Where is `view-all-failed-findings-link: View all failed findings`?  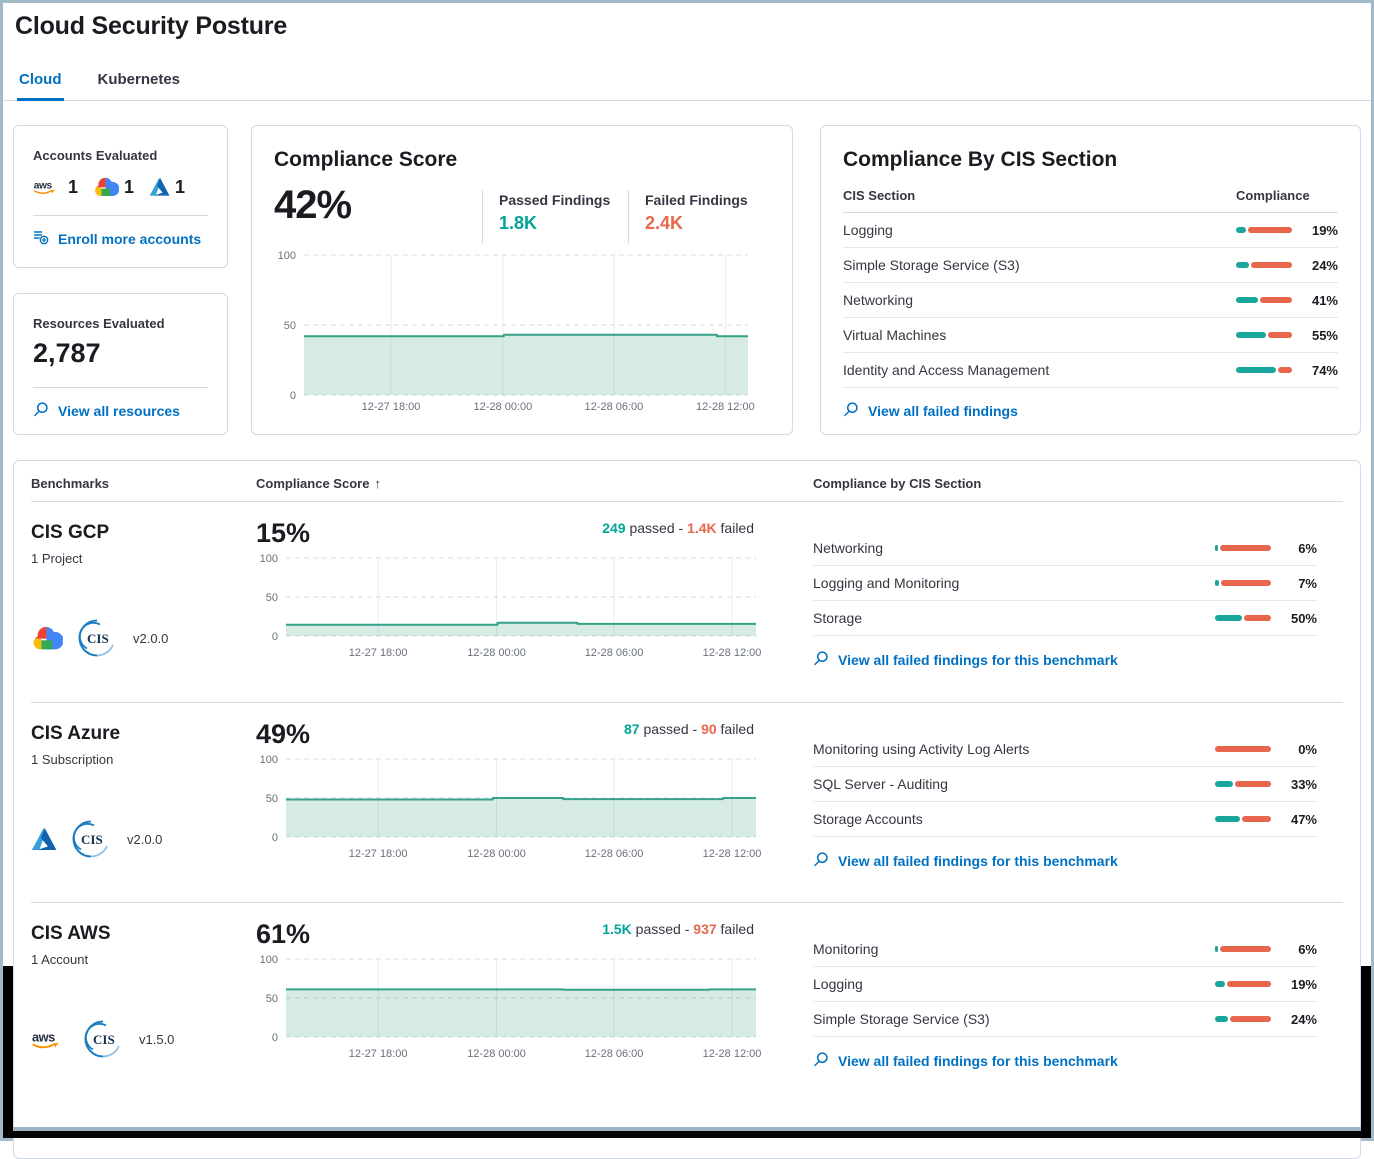 view-all-failed-findings-link: View all failed findings is located at coordinates (930, 410).